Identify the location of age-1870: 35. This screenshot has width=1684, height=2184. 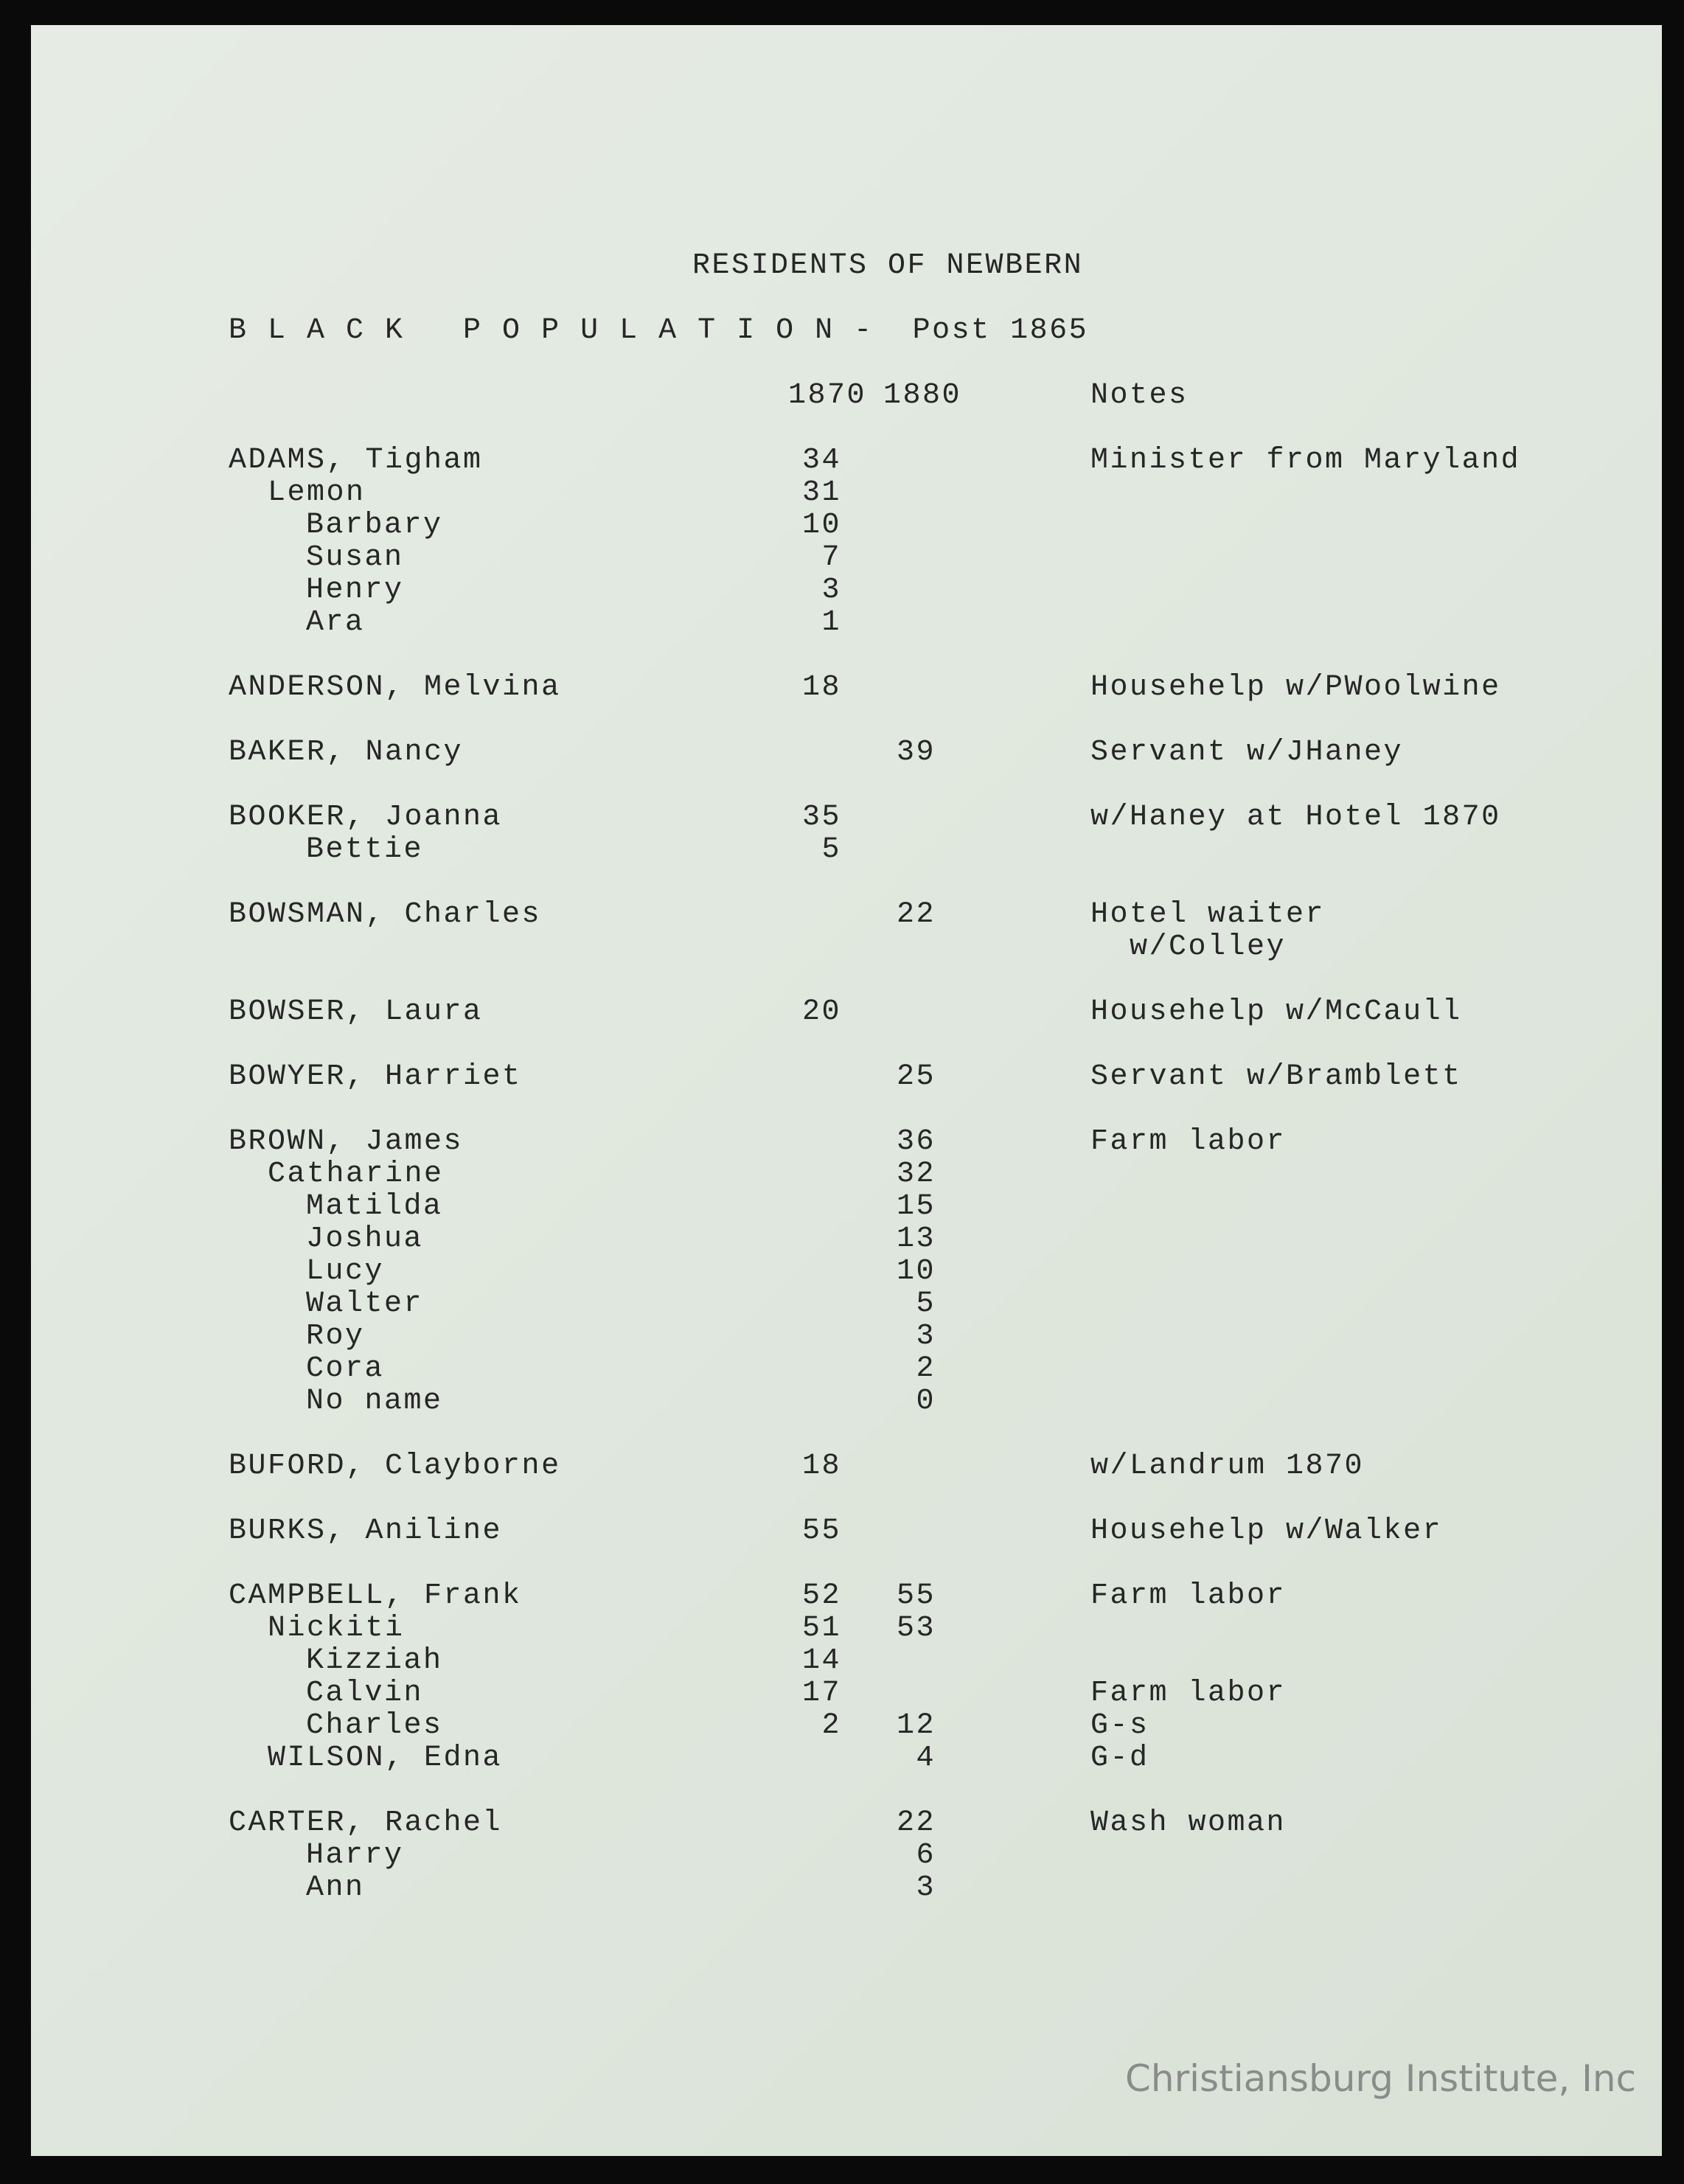
(821, 817).